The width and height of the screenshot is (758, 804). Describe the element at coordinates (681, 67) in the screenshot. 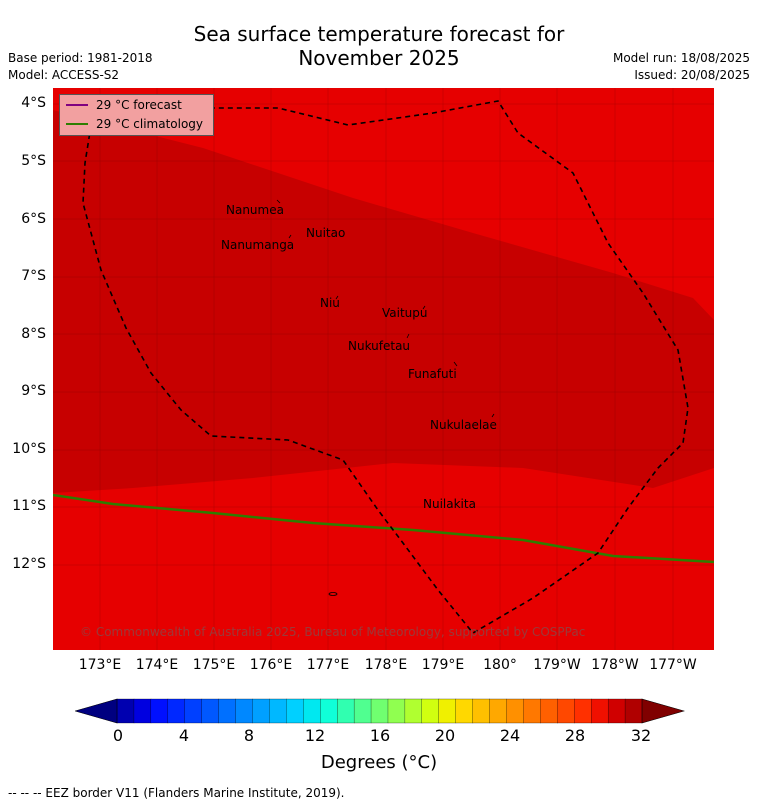

I see `meta-right: Model run: 18/08/2025 Issued: 20/08/2025` at that location.